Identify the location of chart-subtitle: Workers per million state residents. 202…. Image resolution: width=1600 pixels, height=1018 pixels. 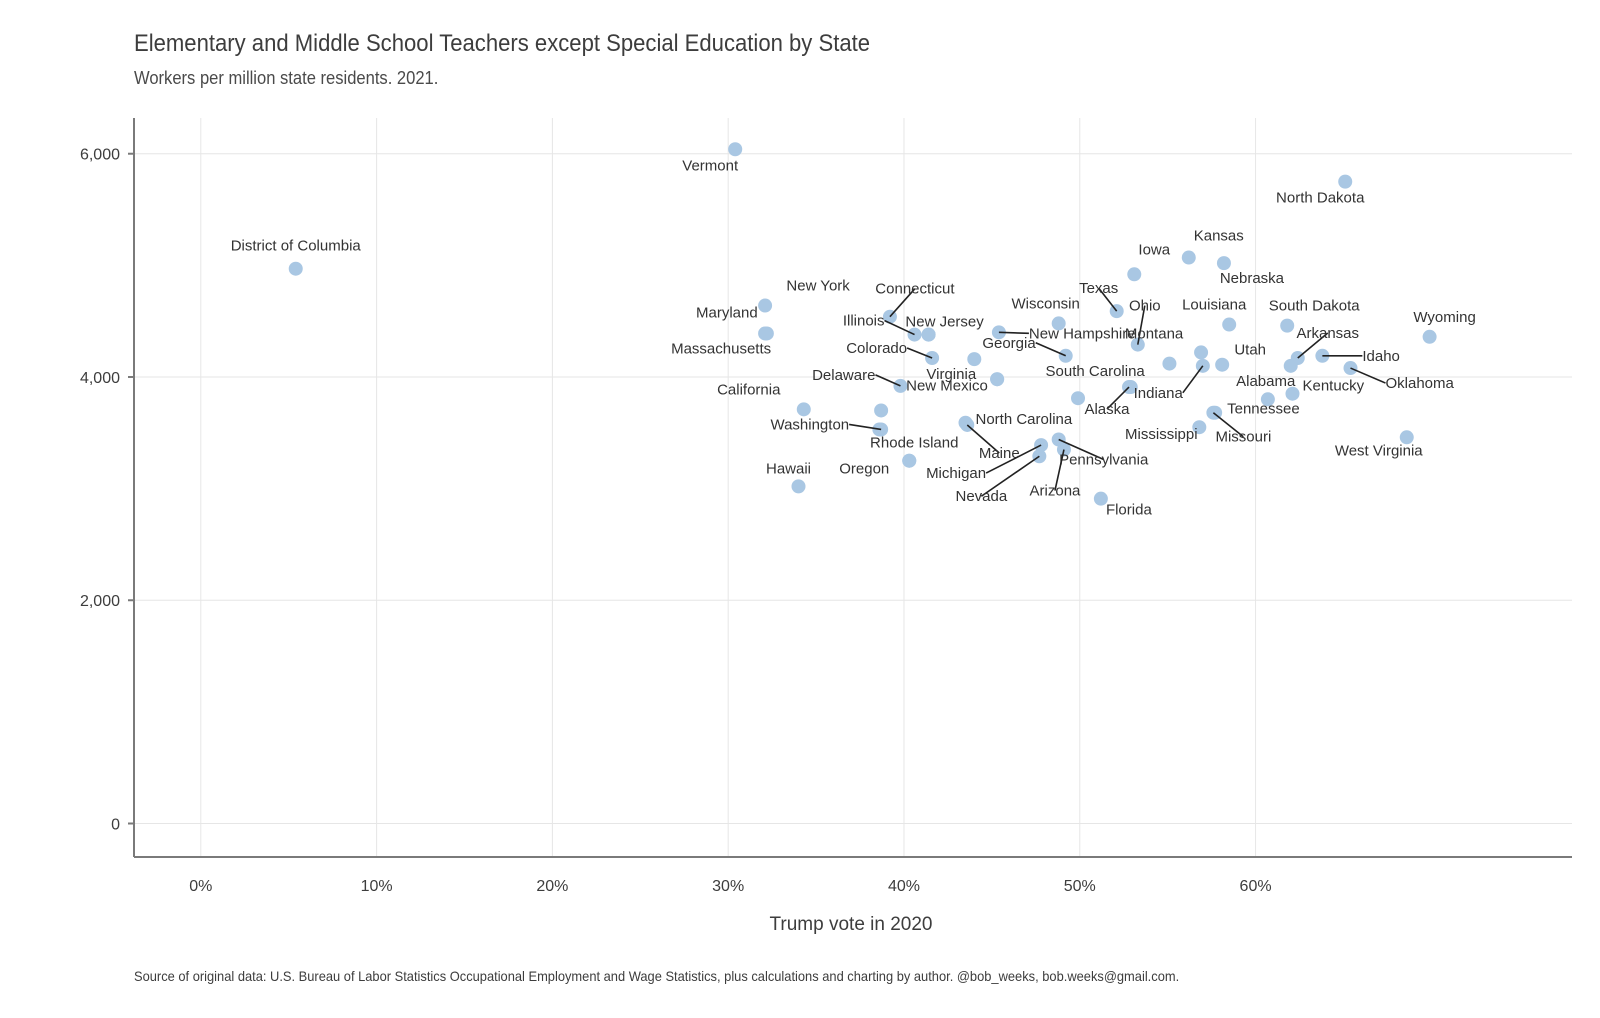
(286, 78).